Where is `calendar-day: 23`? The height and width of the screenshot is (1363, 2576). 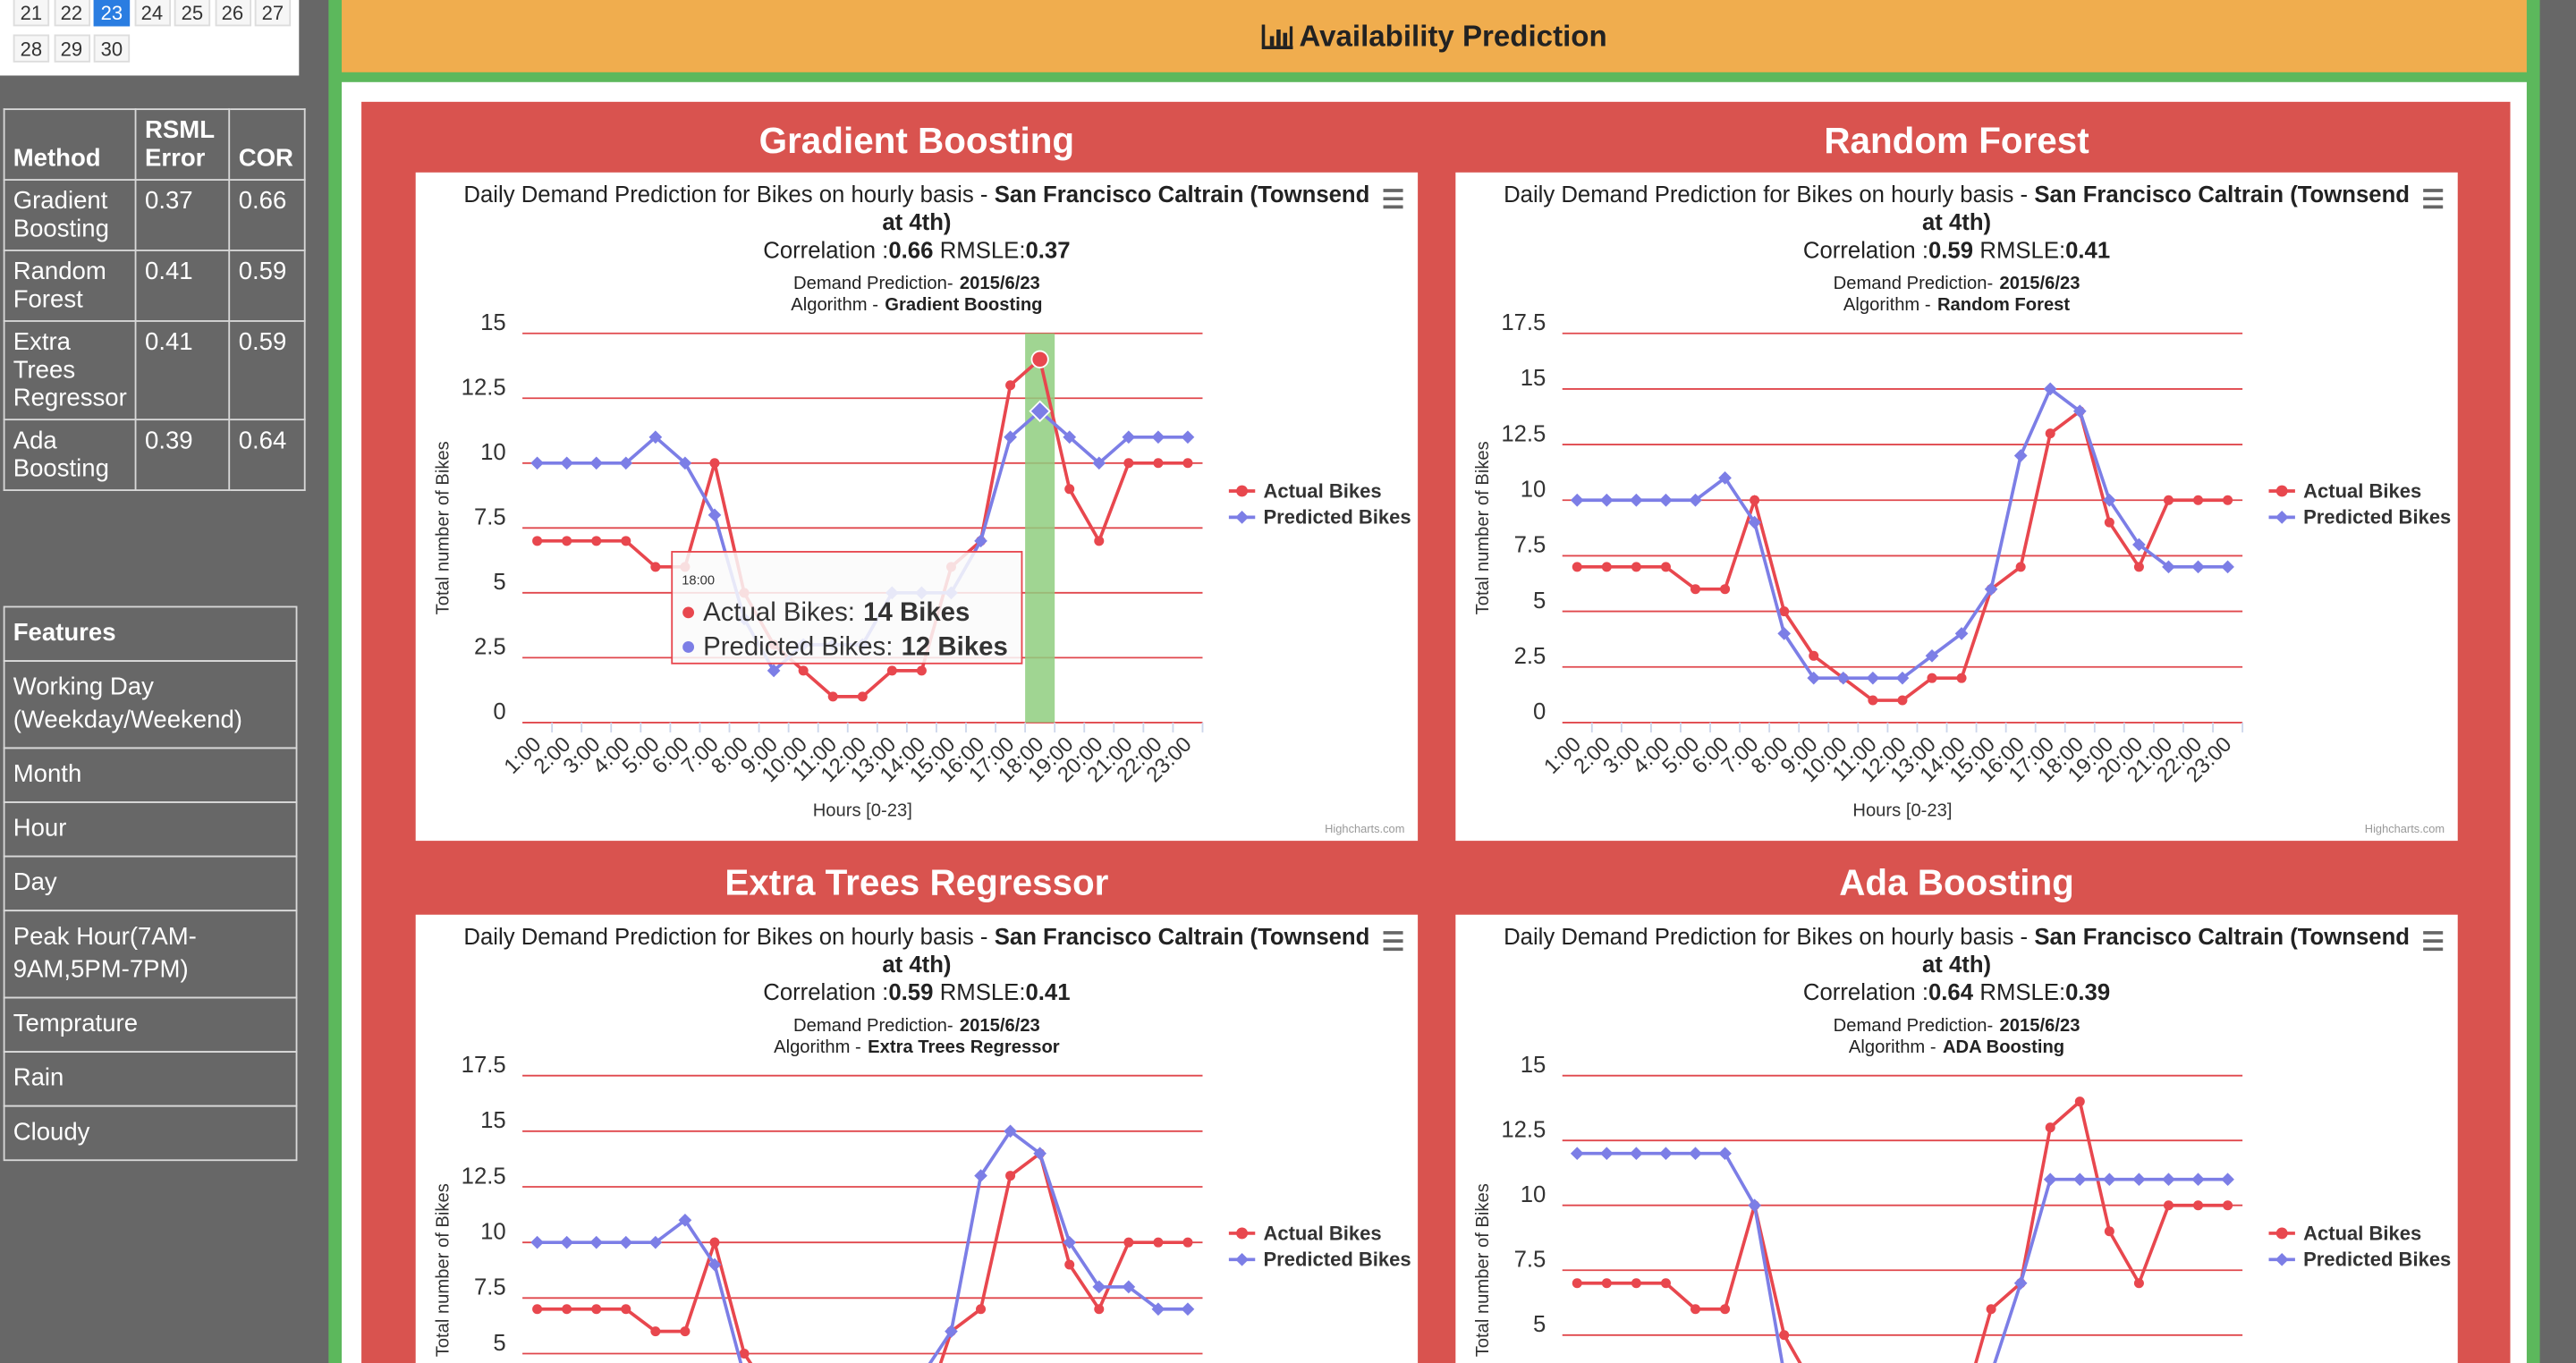 calendar-day: 23 is located at coordinates (112, 14).